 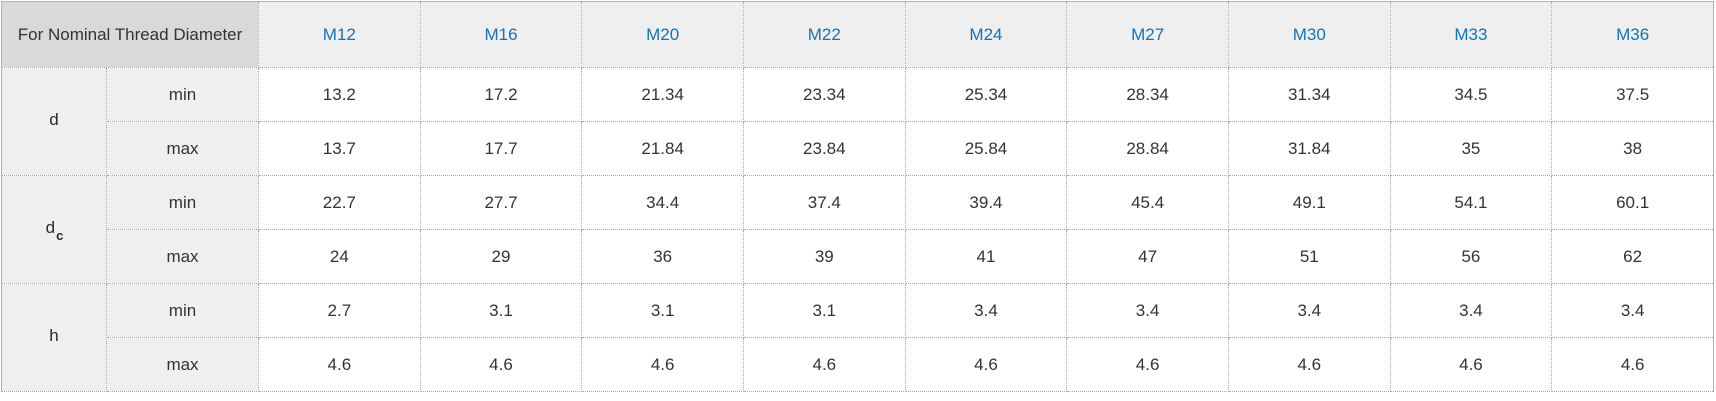 What do you see at coordinates (824, 148) in the screenshot?
I see `table-cell: 23.84` at bounding box center [824, 148].